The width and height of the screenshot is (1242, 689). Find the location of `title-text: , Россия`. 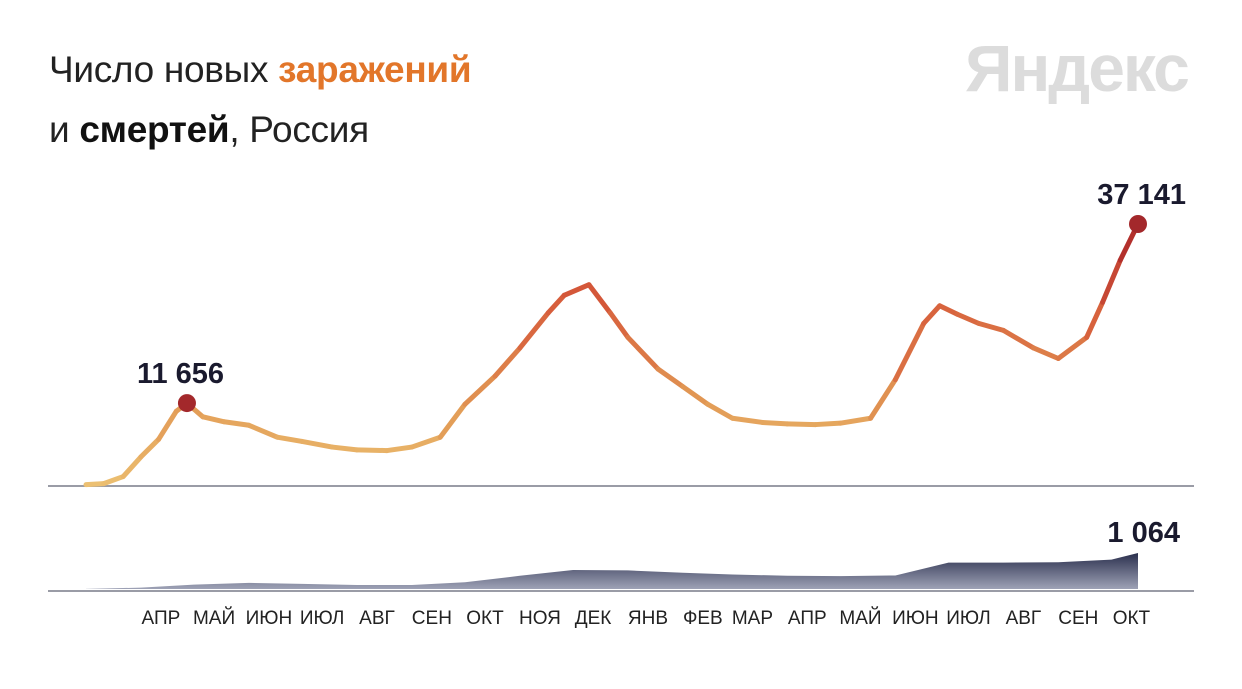

title-text: , Россия is located at coordinates (299, 129).